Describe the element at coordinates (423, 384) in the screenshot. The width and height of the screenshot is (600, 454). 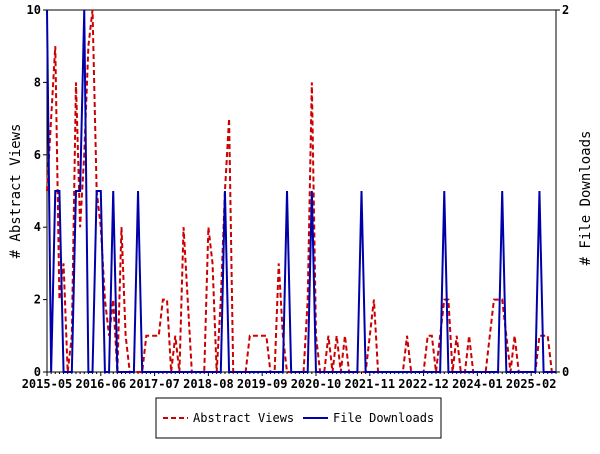
I see `x-tick-label: 2022-12` at that location.